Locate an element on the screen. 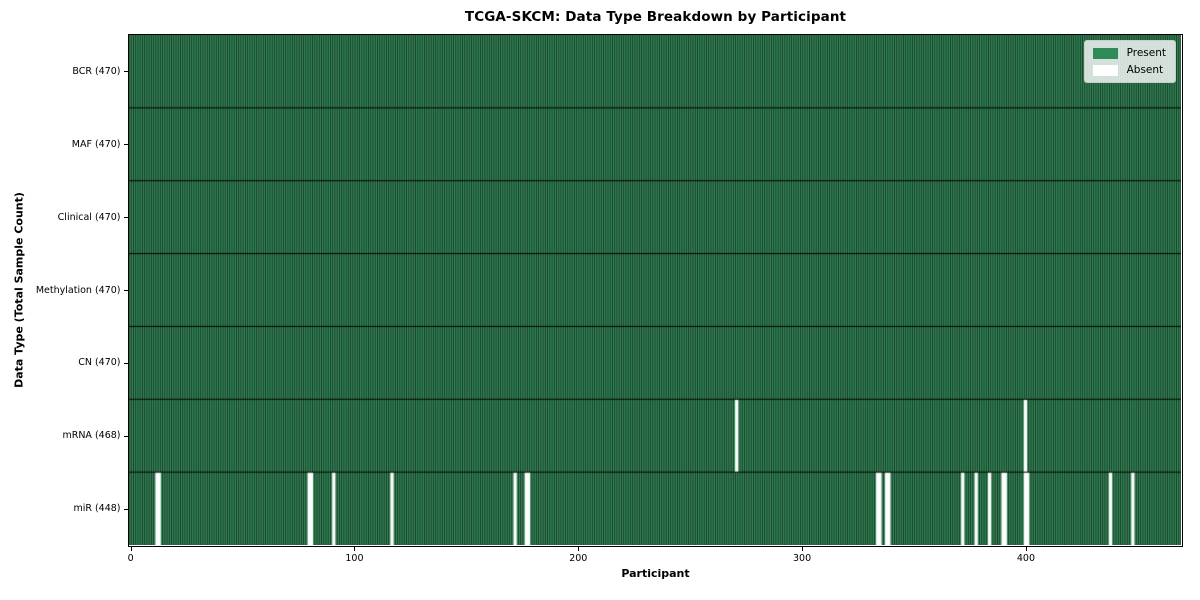  x-tick-label: 400 is located at coordinates (1025, 558).